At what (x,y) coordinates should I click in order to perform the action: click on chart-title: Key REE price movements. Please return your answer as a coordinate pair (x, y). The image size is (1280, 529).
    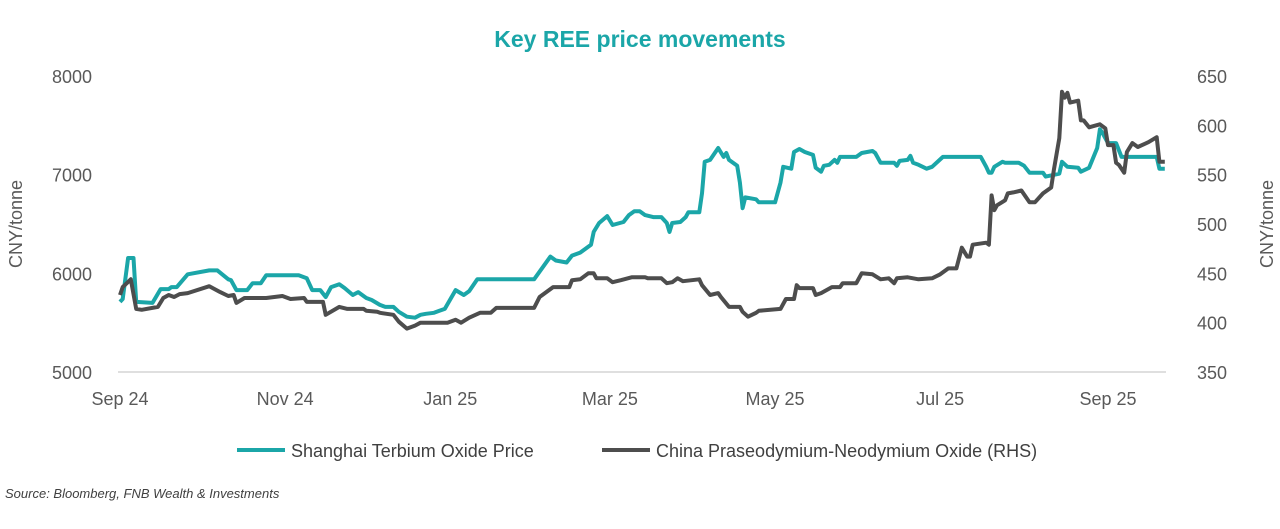
    Looking at the image, I should click on (639, 39).